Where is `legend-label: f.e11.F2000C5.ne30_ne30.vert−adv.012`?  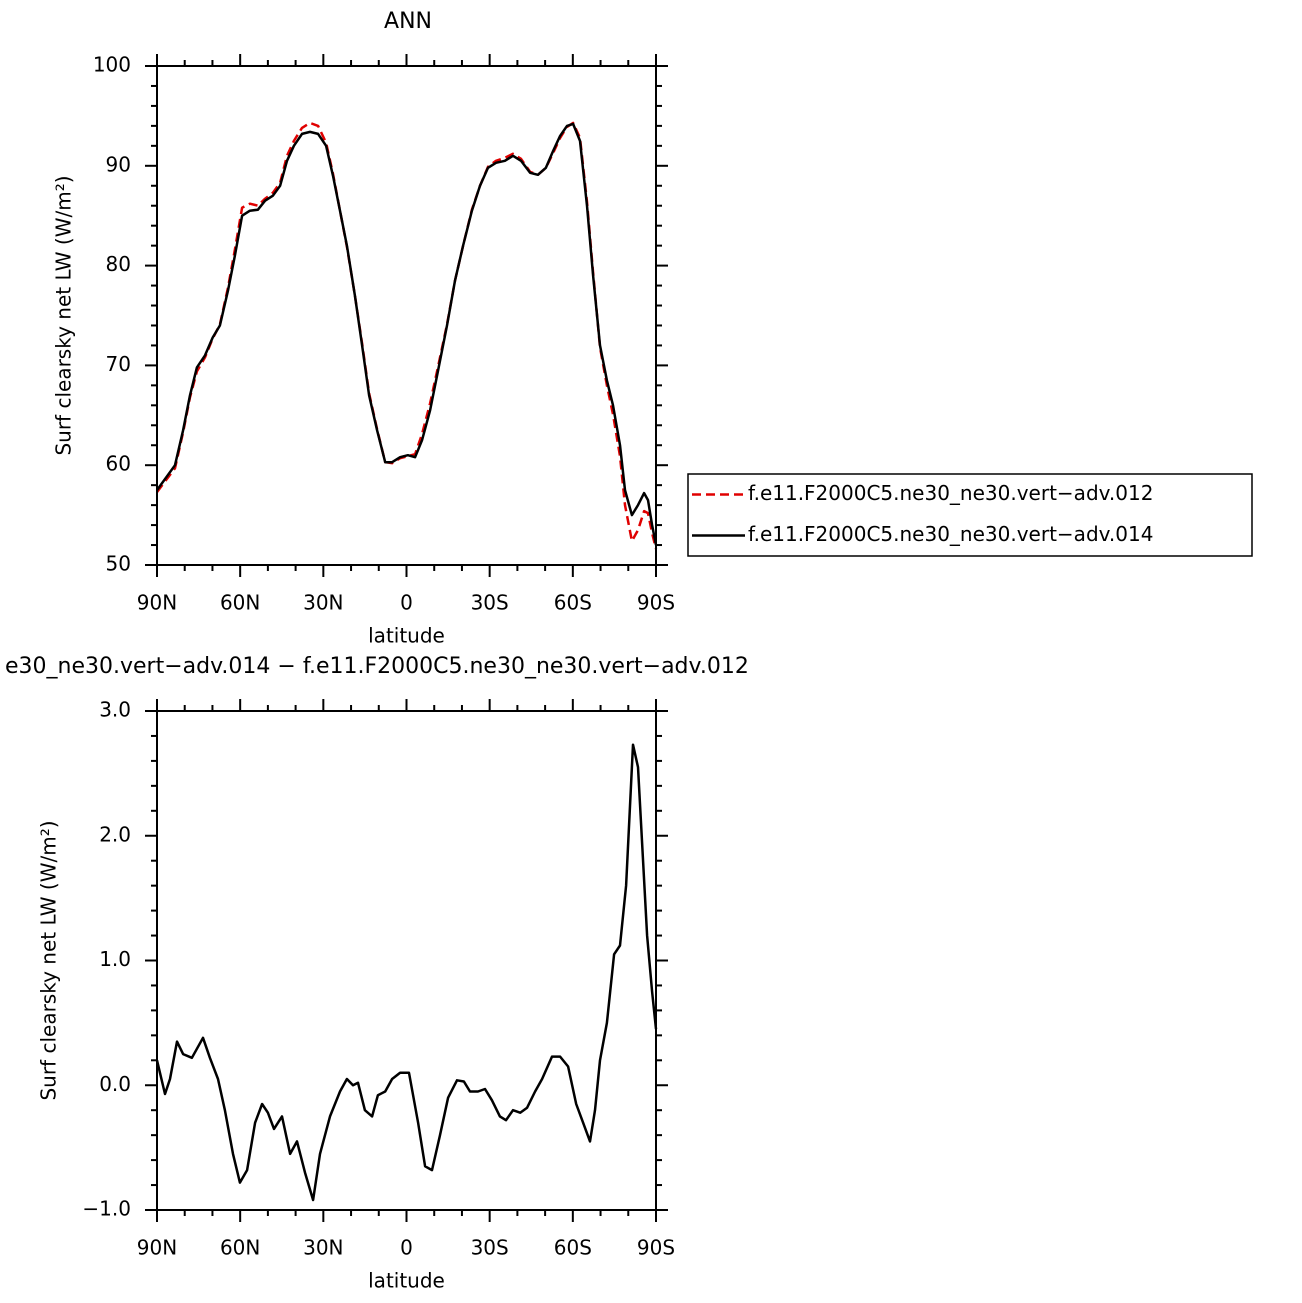
legend-label: f.e11.F2000C5.ne30_ne30.vert−adv.012 is located at coordinates (950, 493).